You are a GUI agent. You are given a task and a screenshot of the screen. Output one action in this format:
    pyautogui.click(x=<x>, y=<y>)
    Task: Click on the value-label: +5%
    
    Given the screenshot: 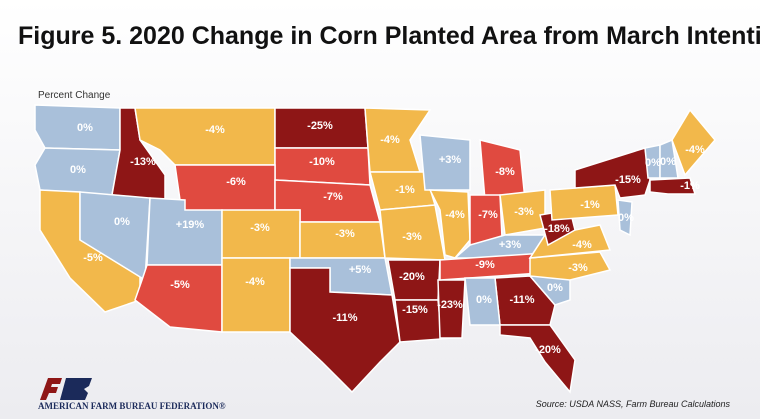 What is the action you would take?
    pyautogui.click(x=360, y=270)
    